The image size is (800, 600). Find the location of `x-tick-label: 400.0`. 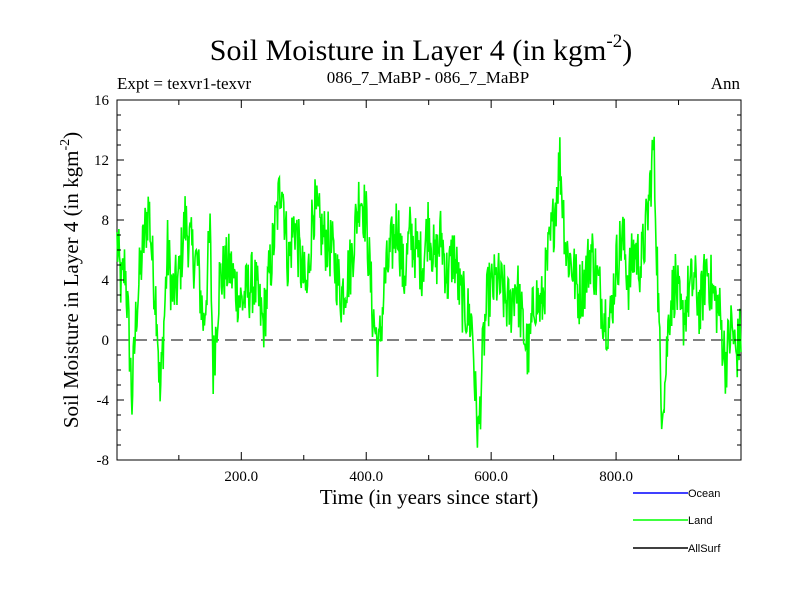

x-tick-label: 400.0 is located at coordinates (366, 477).